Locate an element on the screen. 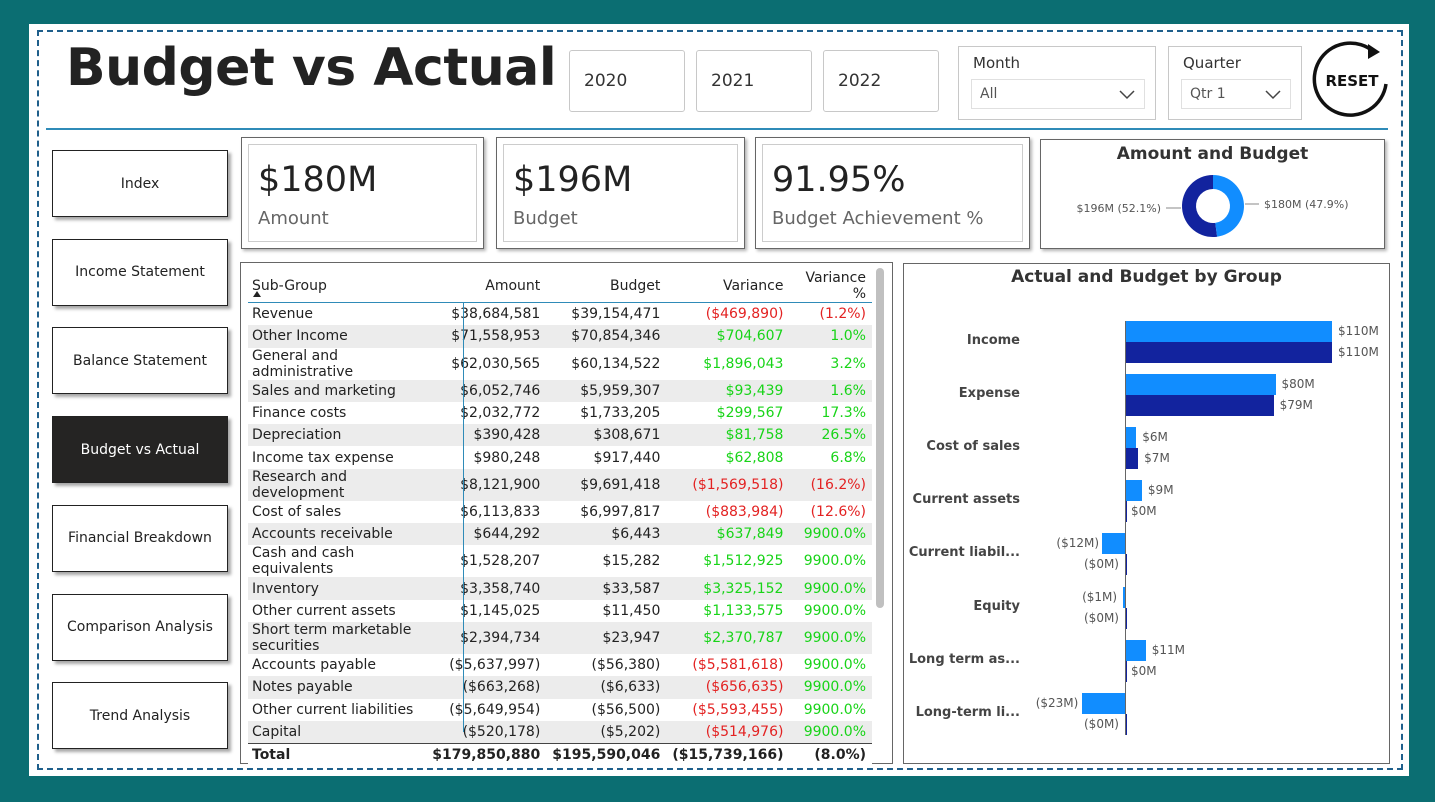 This screenshot has width=1435, height=802. month-slicer: Month All is located at coordinates (1057, 83).